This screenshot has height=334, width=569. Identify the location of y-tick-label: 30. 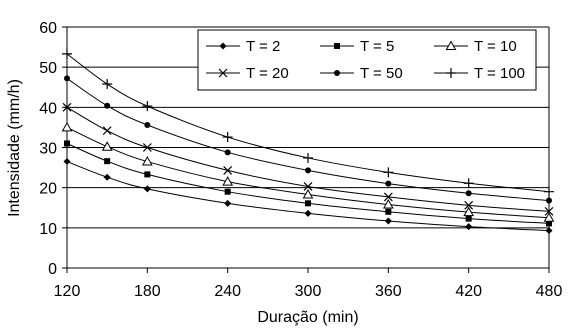
(48, 149).